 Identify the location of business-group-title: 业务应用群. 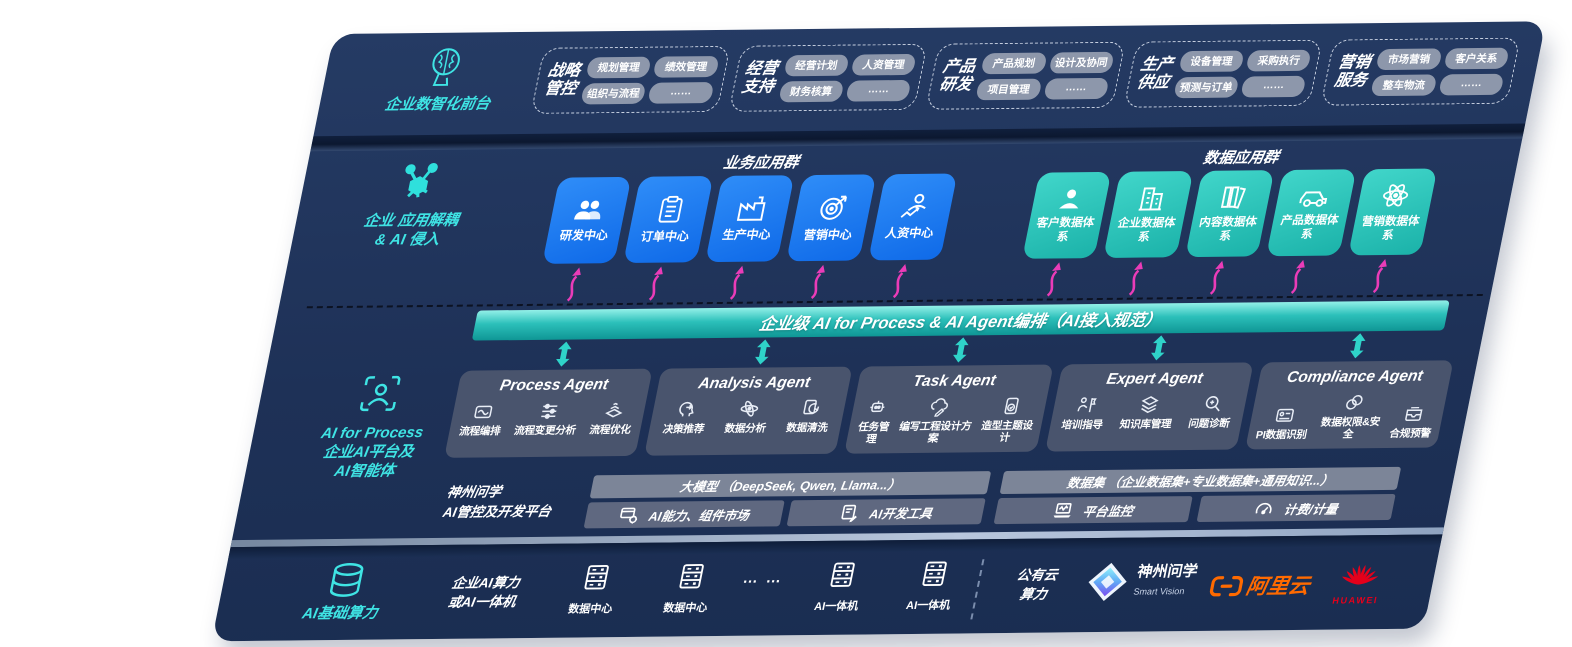
(761, 163).